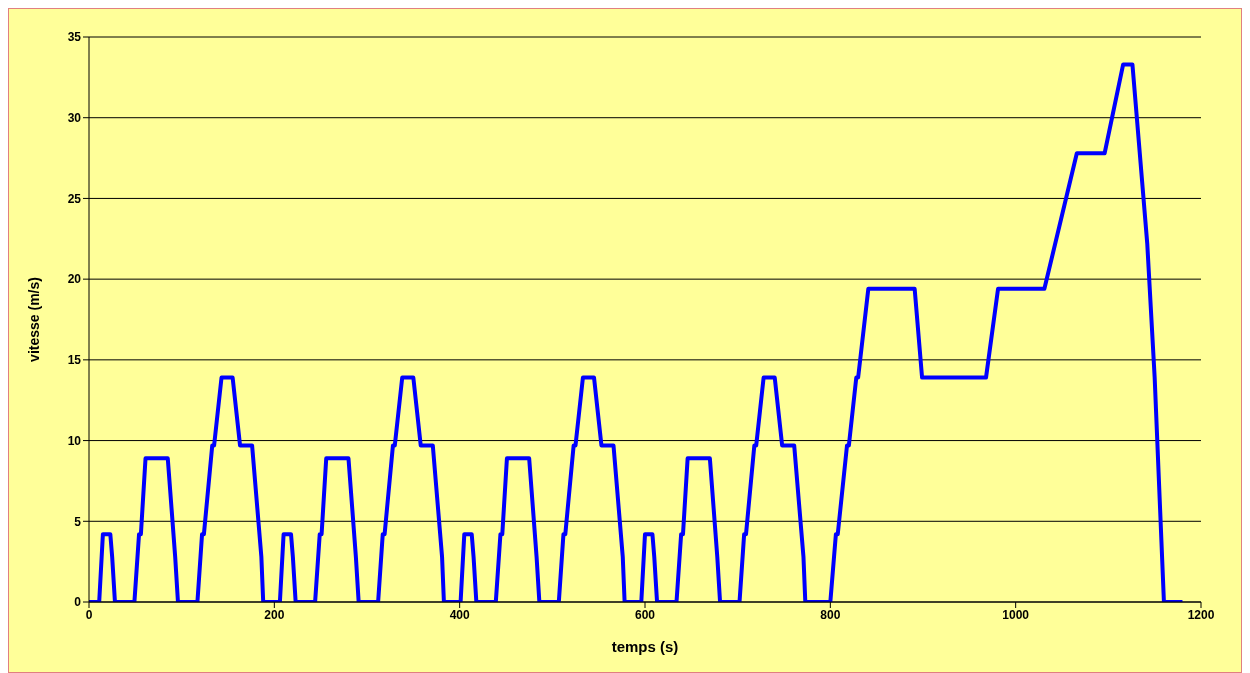  What do you see at coordinates (74, 279) in the screenshot?
I see `y-tick-label: 20` at bounding box center [74, 279].